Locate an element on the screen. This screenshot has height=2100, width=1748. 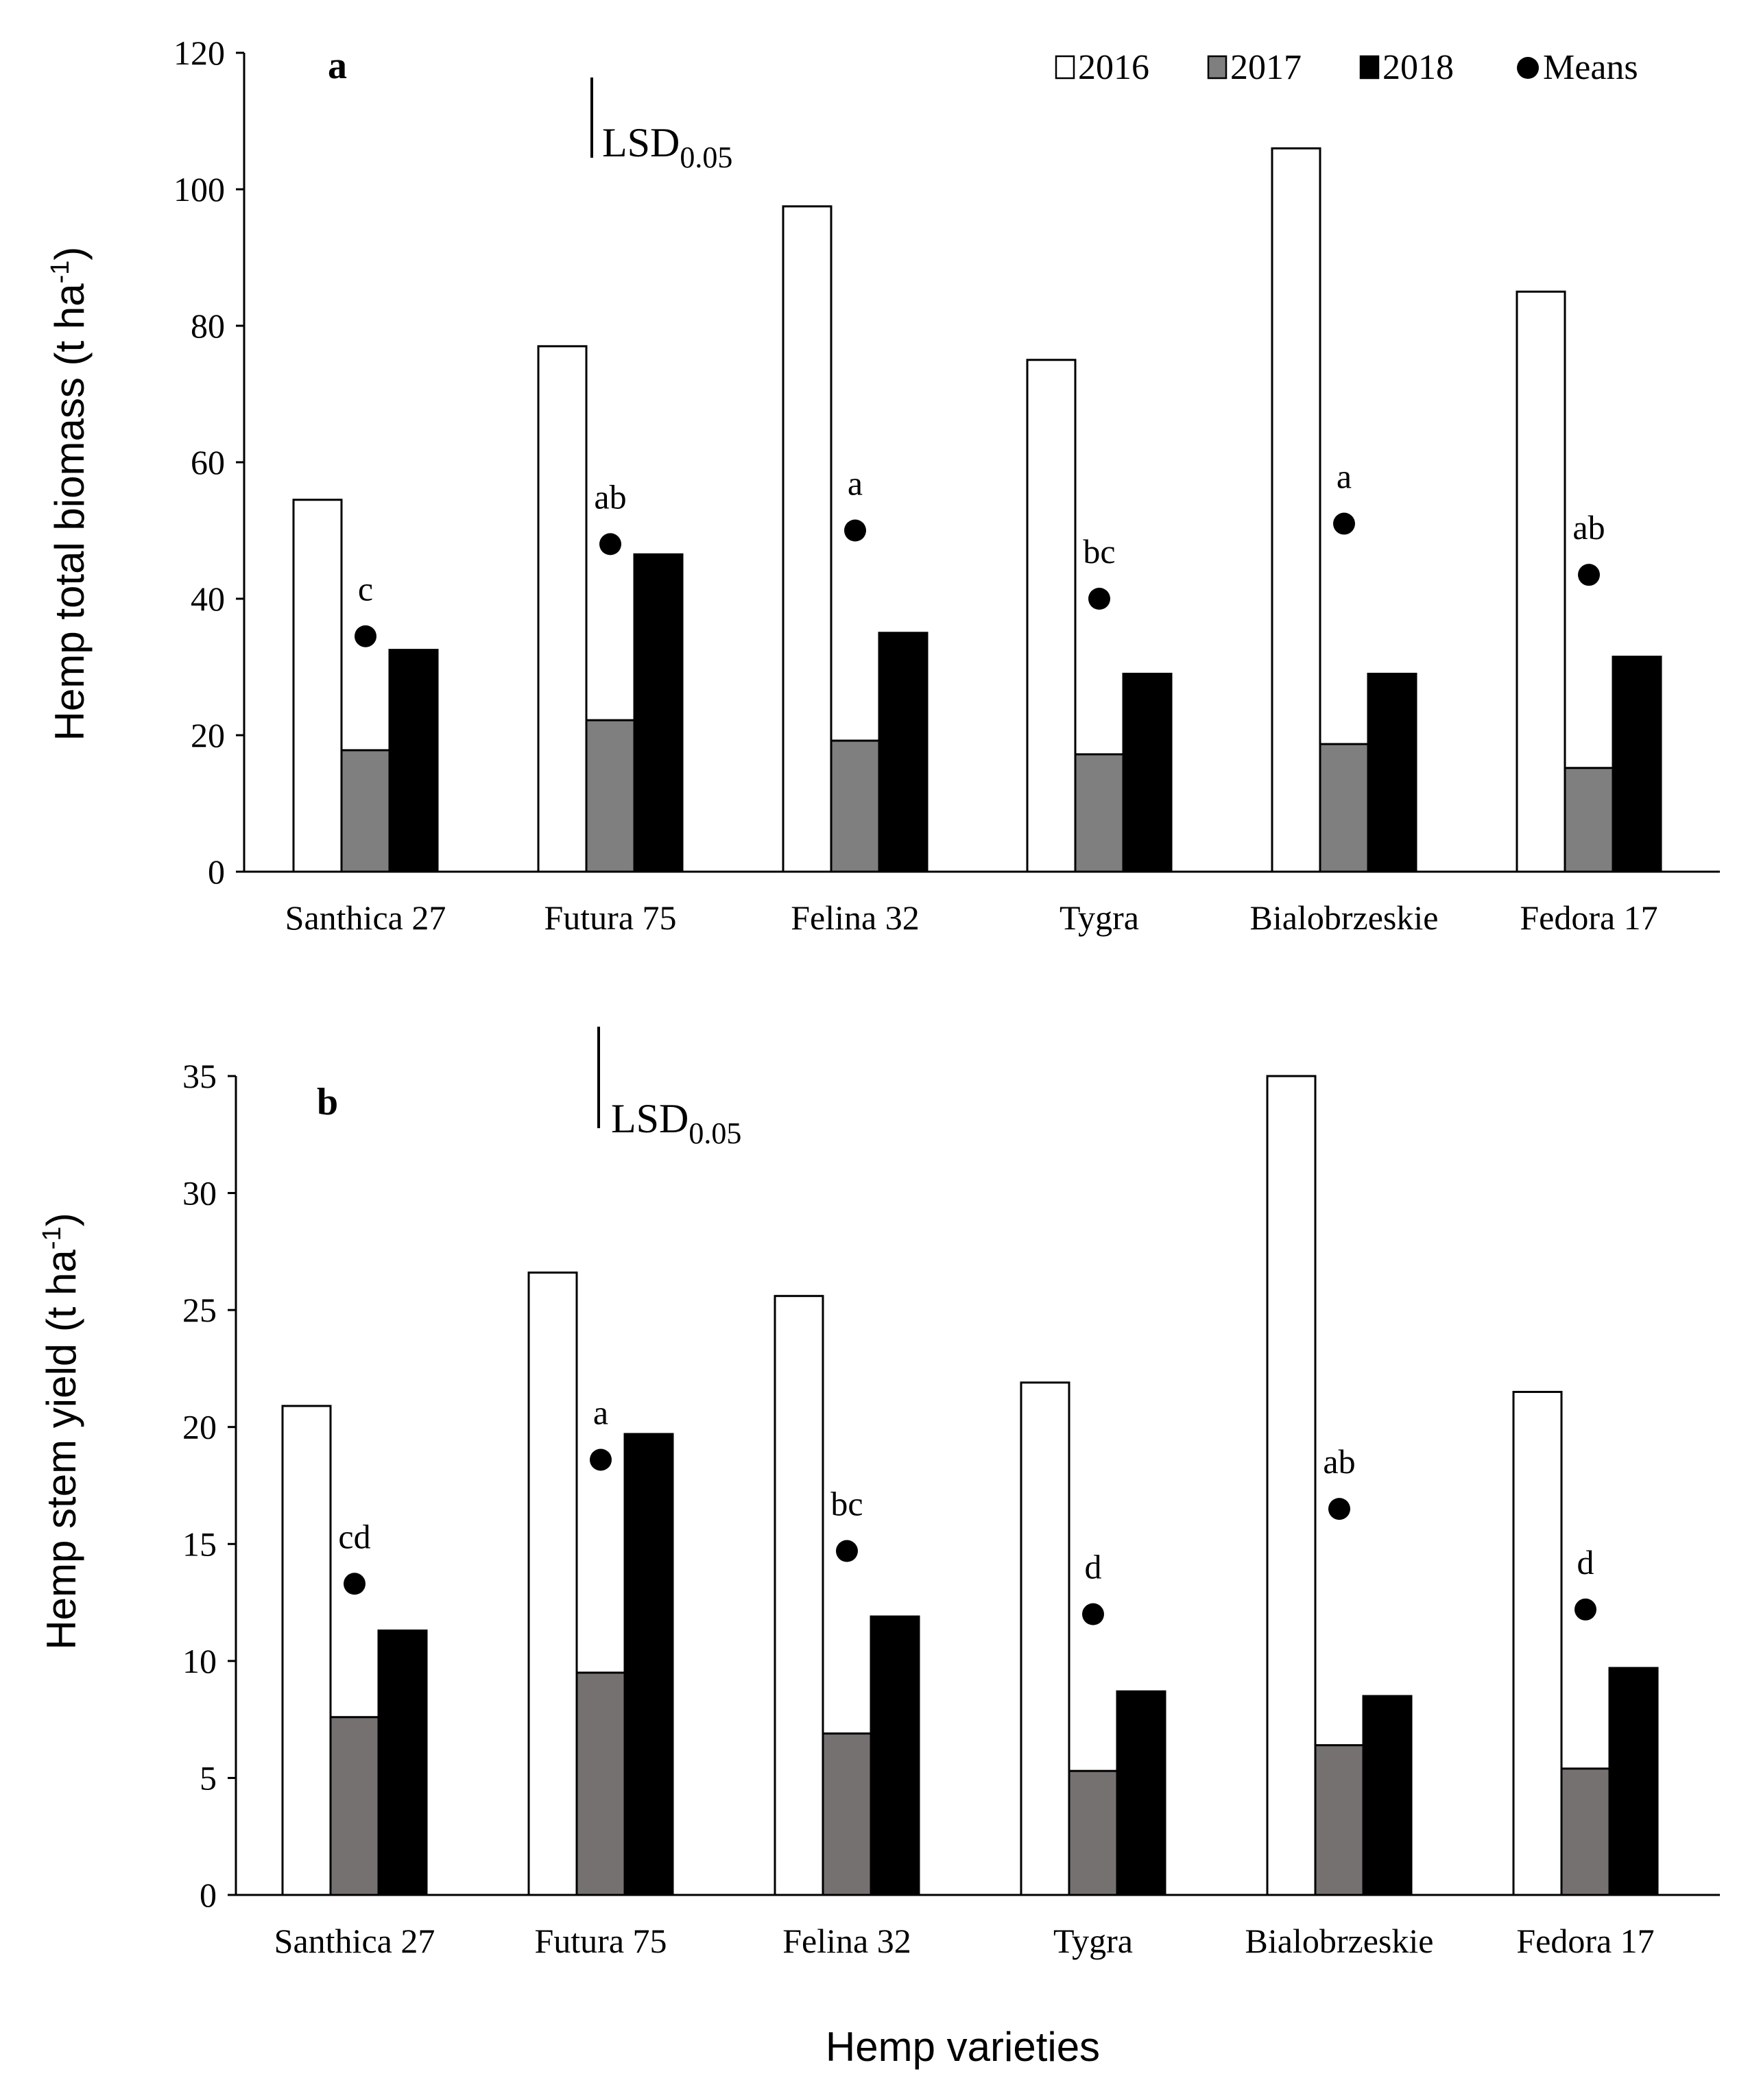
panel-a-lsd-label: LSD0.05 is located at coordinates (667, 147).